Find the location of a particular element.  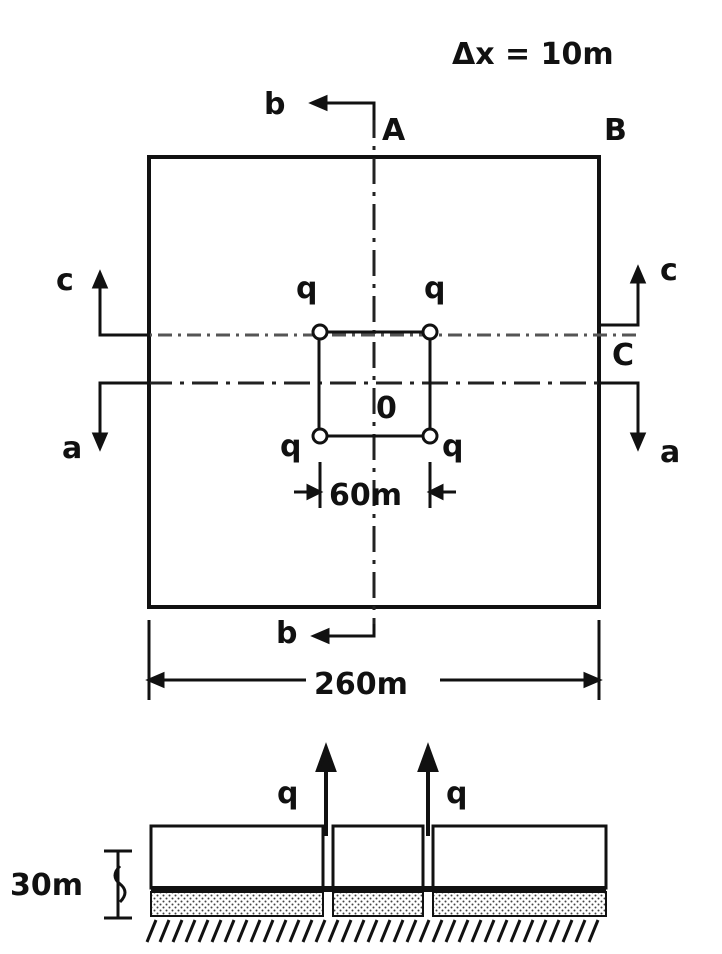

section-marker-b-bottom is located at coordinates (343, 634).